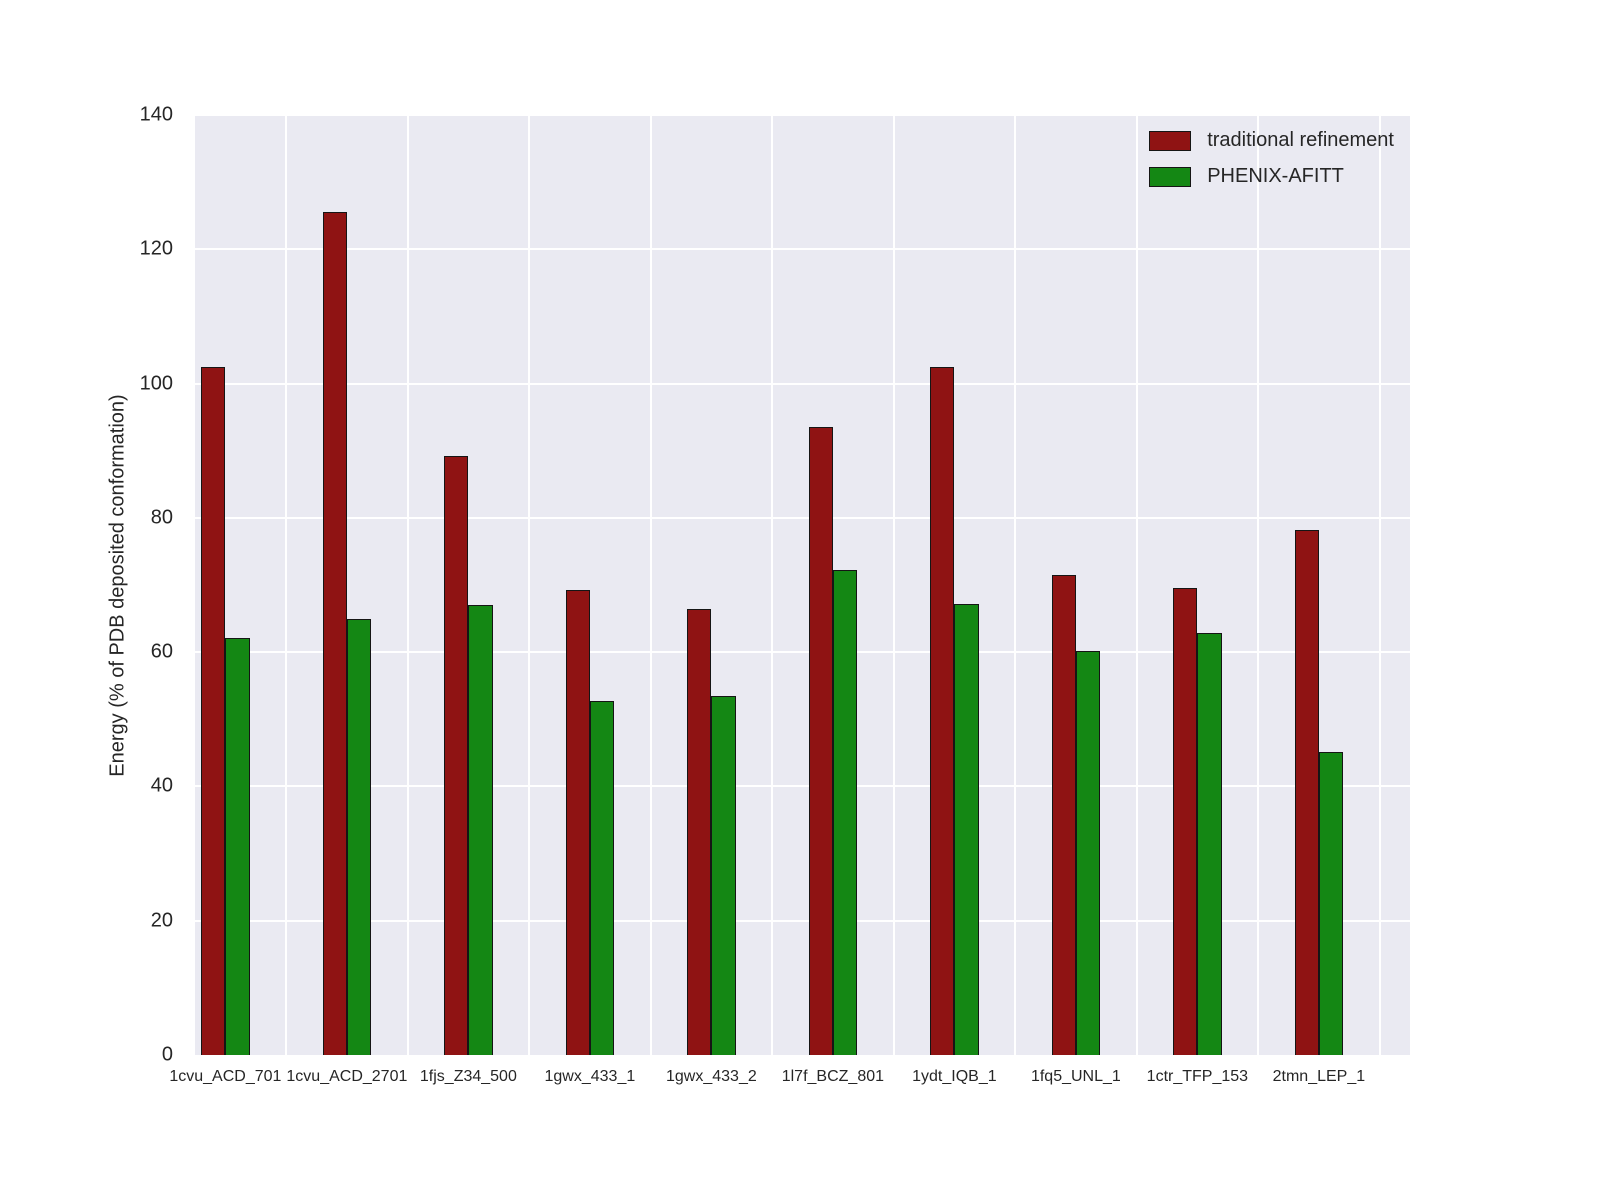 This screenshot has width=1600, height=1200. What do you see at coordinates (456, 755) in the screenshot?
I see `bar-1fjs_Z34_500-traditional` at bounding box center [456, 755].